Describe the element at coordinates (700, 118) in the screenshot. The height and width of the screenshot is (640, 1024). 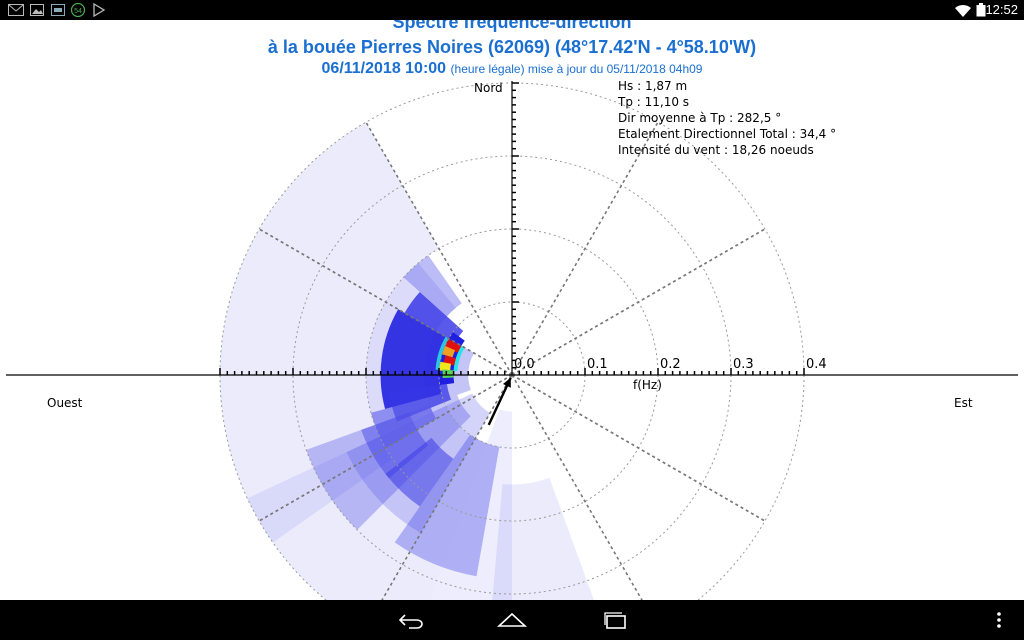
I see `mean-direction-value: Dir moyenne à Tp : 282,5 °` at that location.